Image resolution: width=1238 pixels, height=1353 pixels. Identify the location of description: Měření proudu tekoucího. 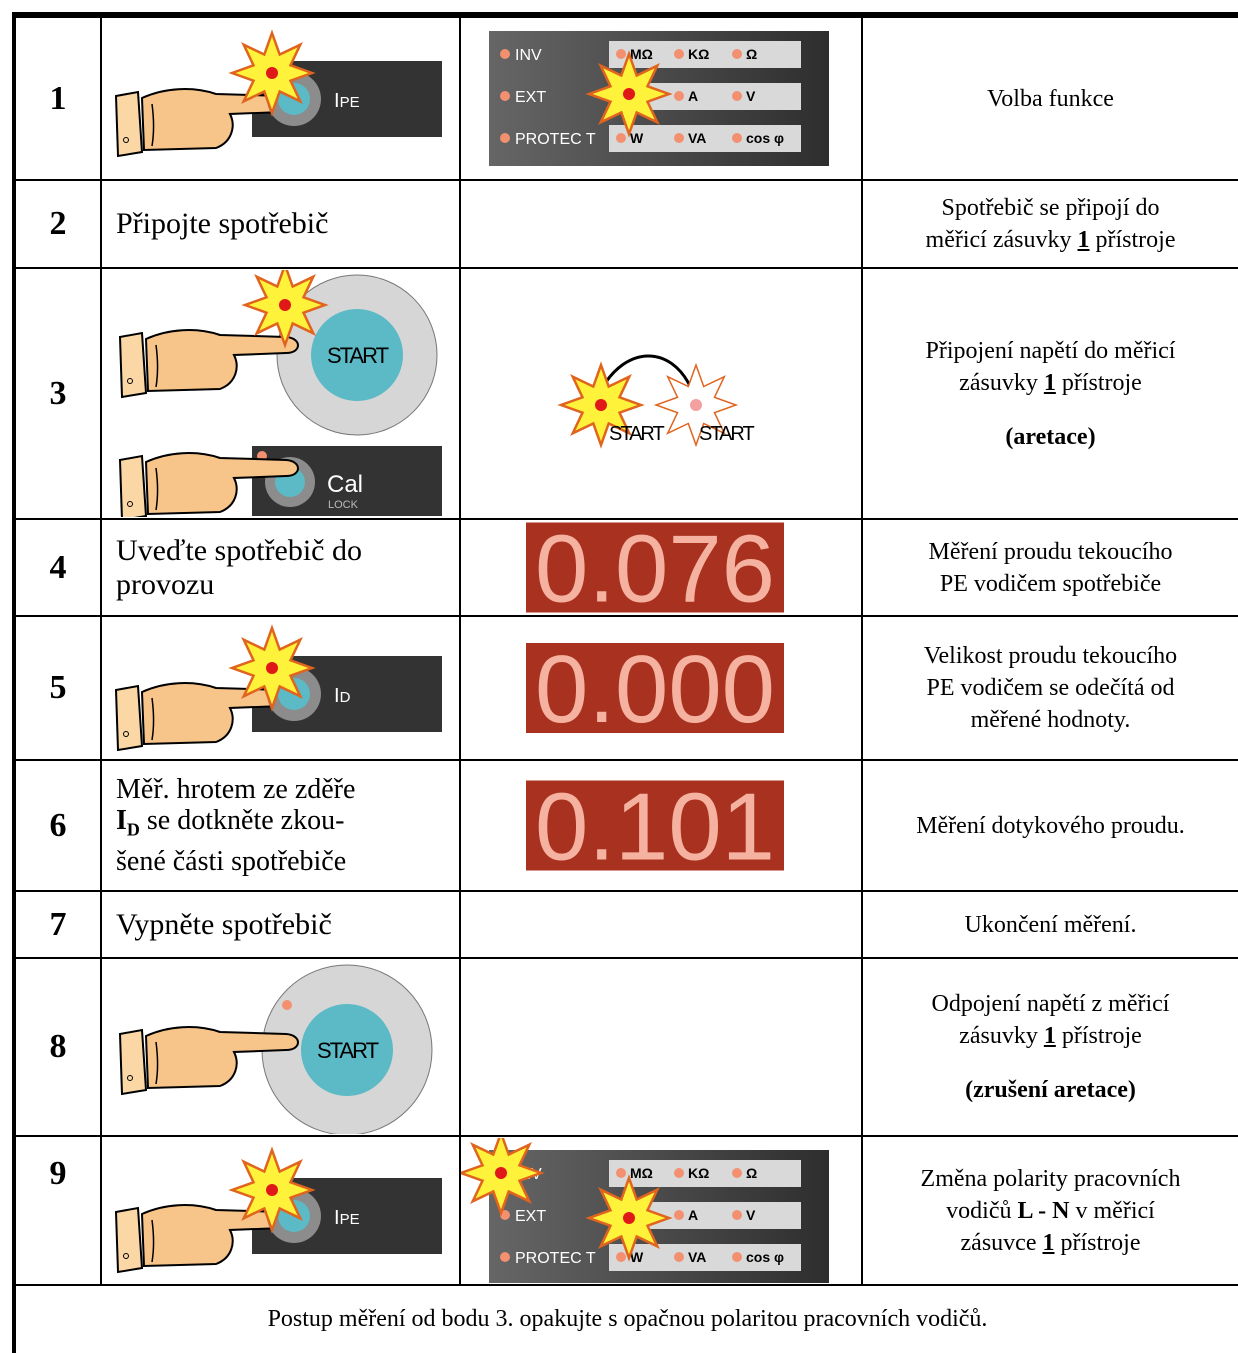
(1050, 551).